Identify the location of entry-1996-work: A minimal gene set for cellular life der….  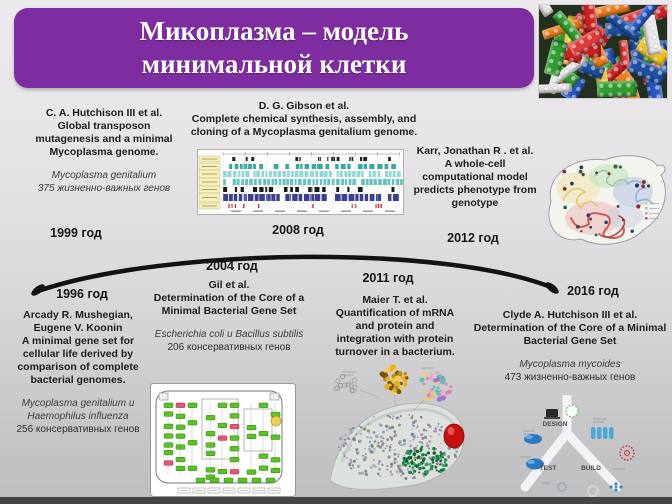
(78, 360).